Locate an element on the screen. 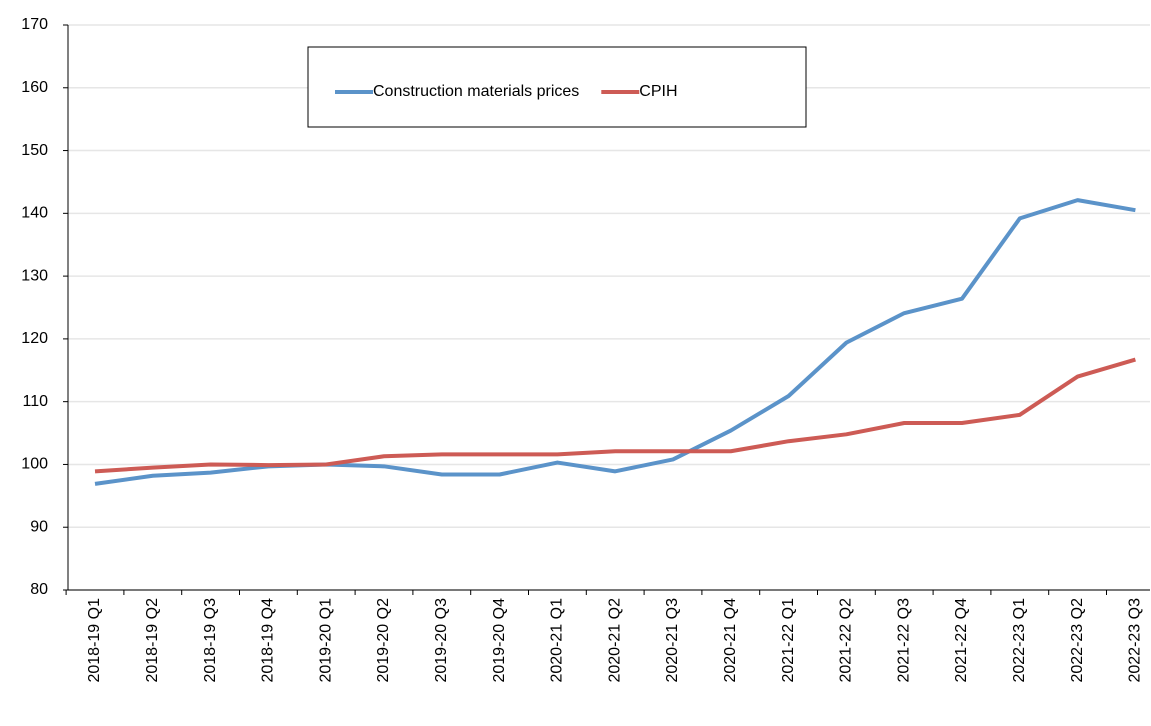  y-tick-label: 120 is located at coordinates (34, 338).